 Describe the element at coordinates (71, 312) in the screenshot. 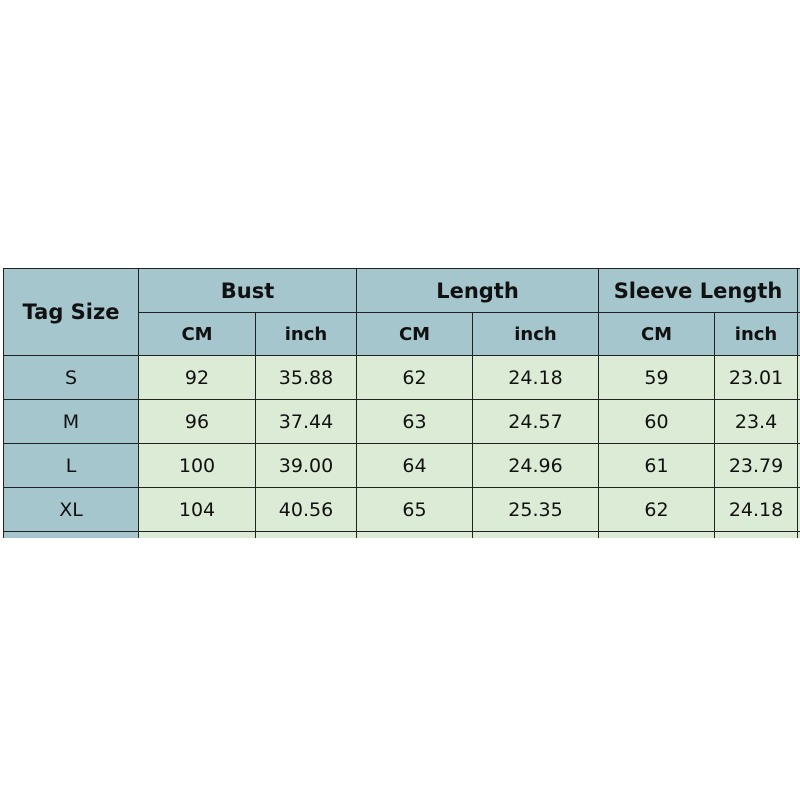

I see `tag-size-header: Tag Size` at that location.